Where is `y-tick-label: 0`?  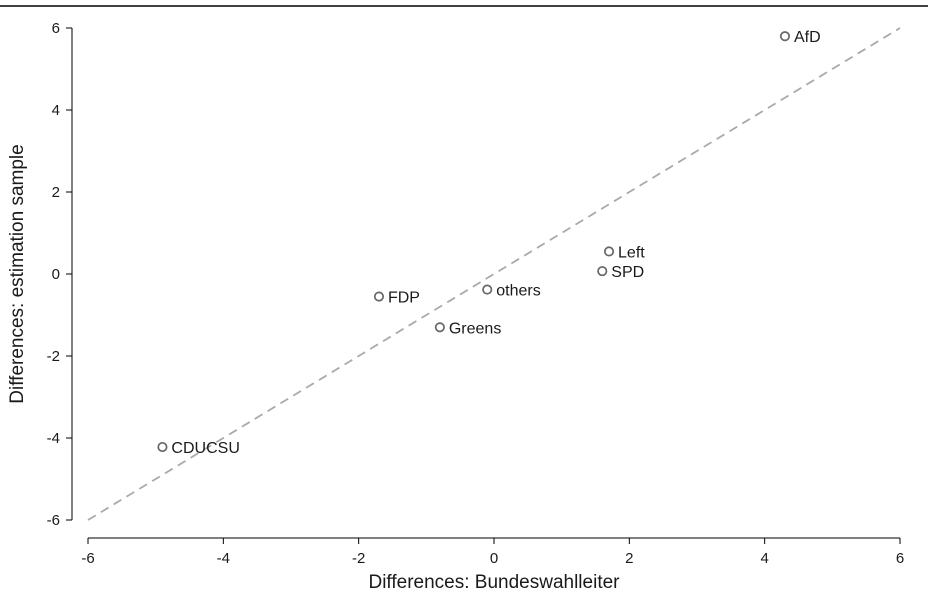 y-tick-label: 0 is located at coordinates (56, 274).